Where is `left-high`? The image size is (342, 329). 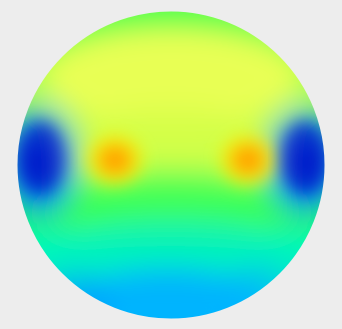 left-high is located at coordinates (115, 160).